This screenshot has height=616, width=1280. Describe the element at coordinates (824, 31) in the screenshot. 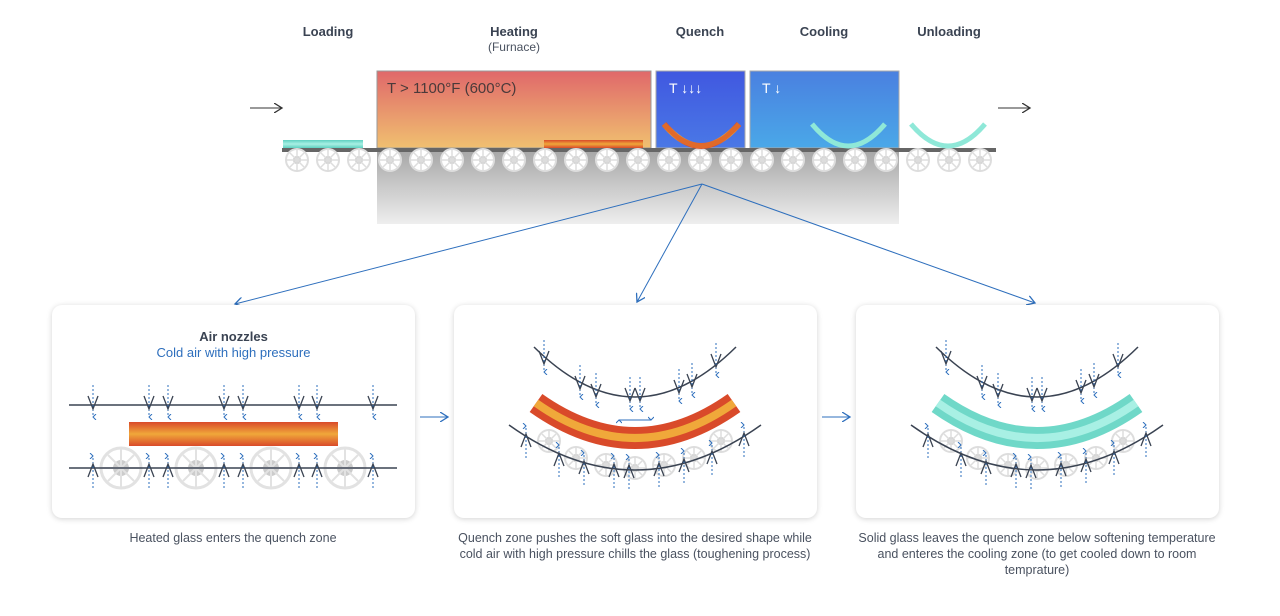

I see `stage-cooling-label: Cooling` at that location.